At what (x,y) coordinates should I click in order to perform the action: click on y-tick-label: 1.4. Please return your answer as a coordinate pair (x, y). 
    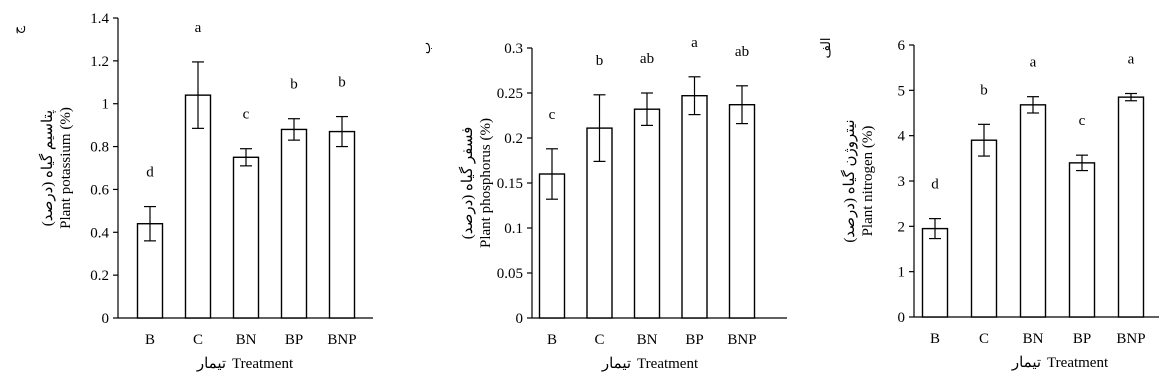
    Looking at the image, I should click on (99, 19).